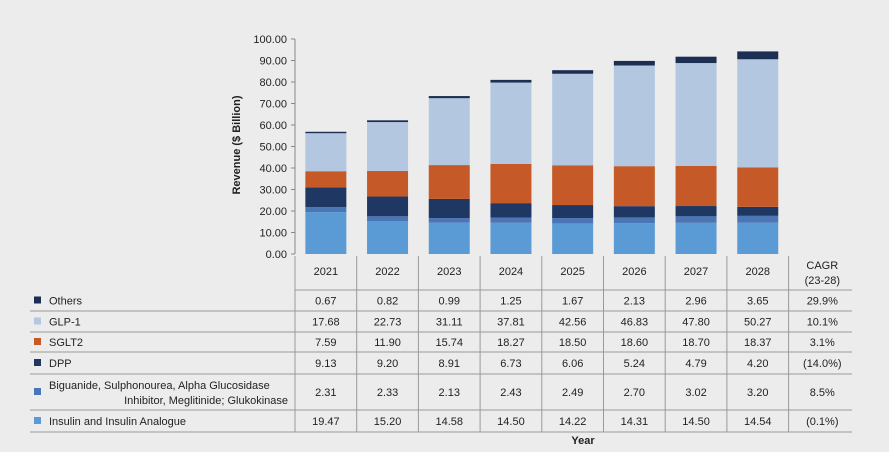  Describe the element at coordinates (387, 272) in the screenshot. I see `x-tick-label: 2022` at that location.